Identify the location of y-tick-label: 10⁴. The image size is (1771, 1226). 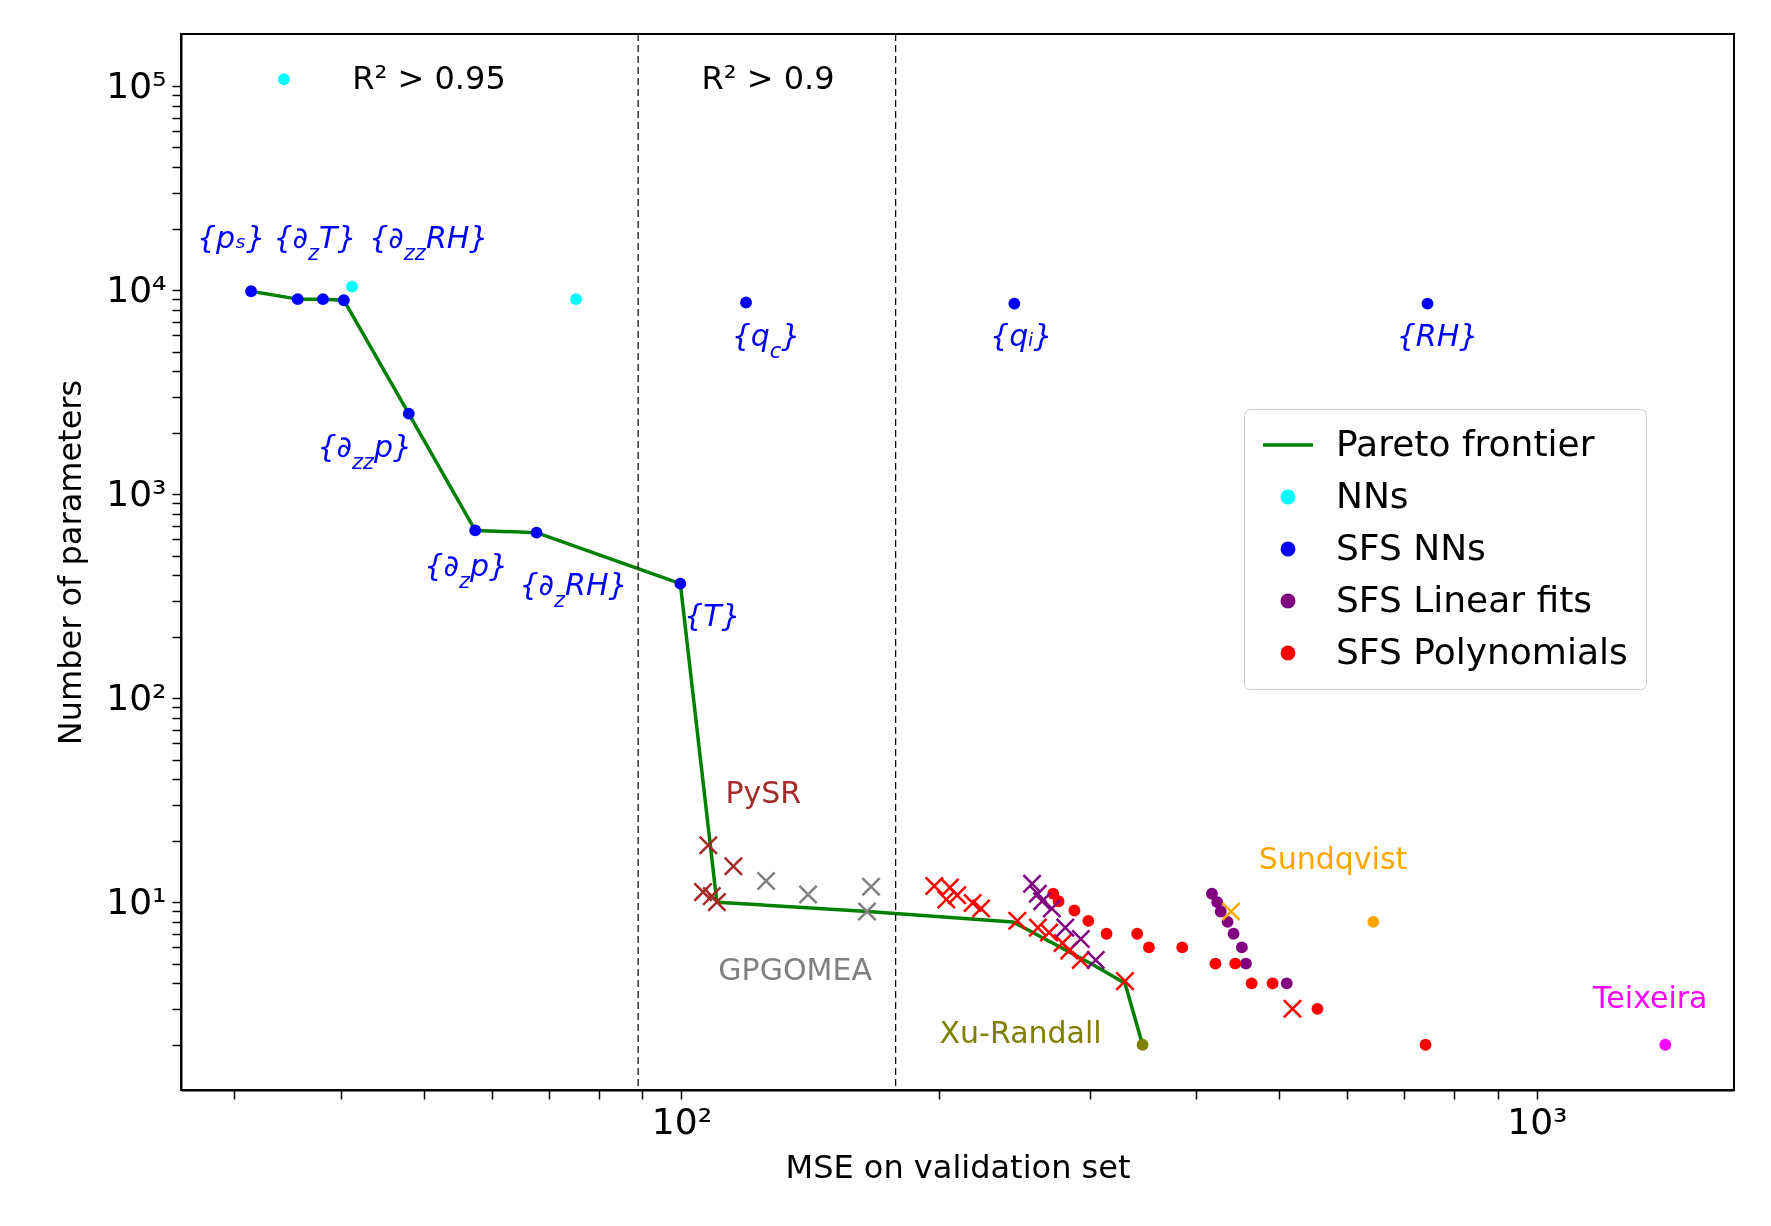
(136, 289).